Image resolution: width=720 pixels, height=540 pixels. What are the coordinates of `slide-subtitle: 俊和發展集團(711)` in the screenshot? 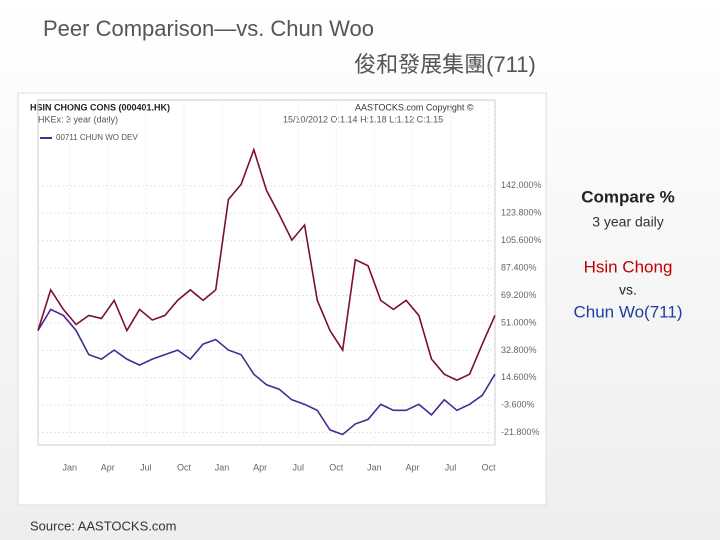 It's located at (445, 64).